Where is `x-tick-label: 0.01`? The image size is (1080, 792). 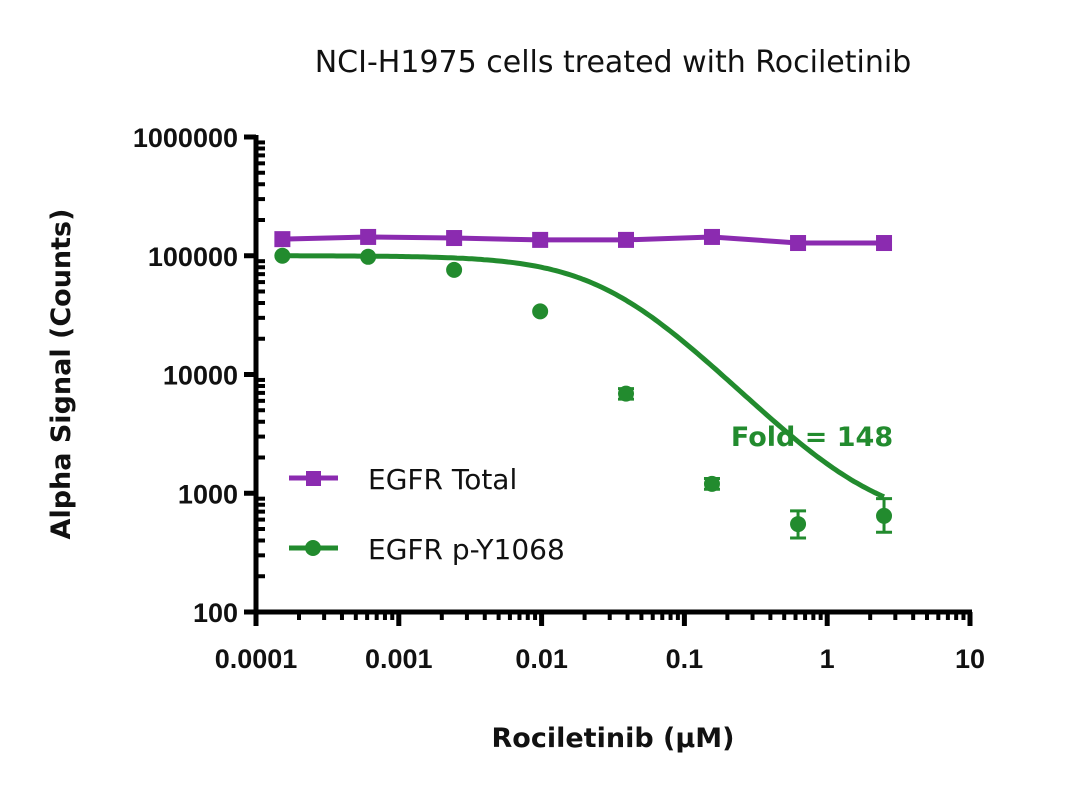
x-tick-label: 0.01 is located at coordinates (541, 659).